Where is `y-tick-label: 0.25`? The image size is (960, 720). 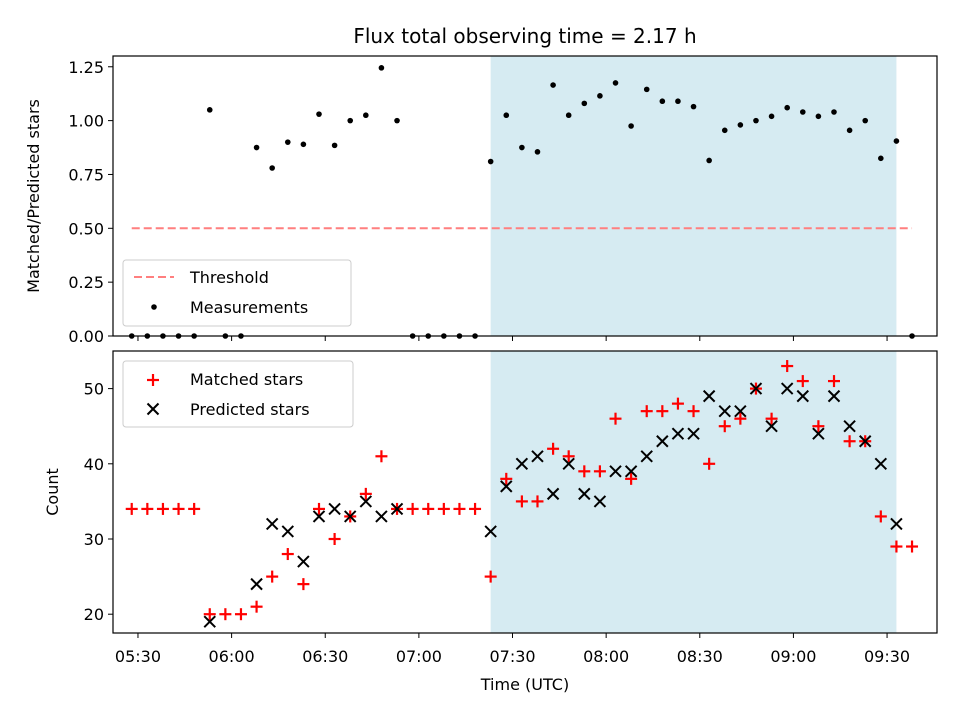 y-tick-label: 0.25 is located at coordinates (86, 282).